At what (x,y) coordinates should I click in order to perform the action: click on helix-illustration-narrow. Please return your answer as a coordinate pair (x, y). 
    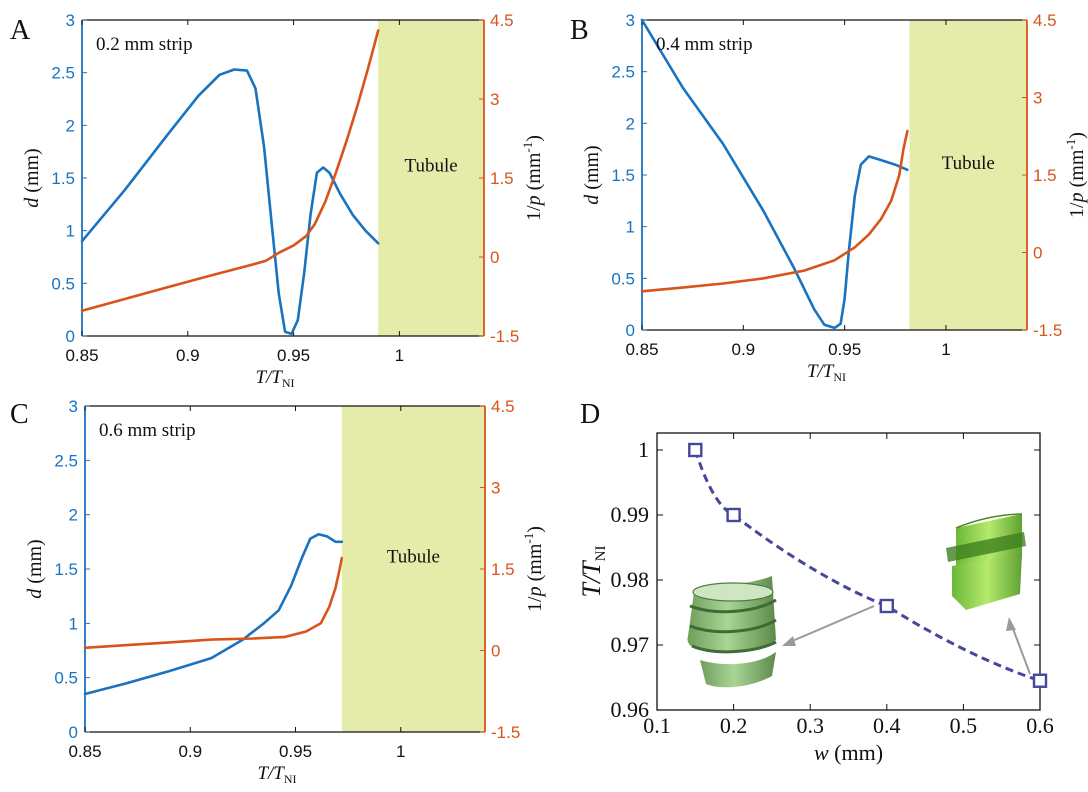
    Looking at the image, I should click on (732, 632).